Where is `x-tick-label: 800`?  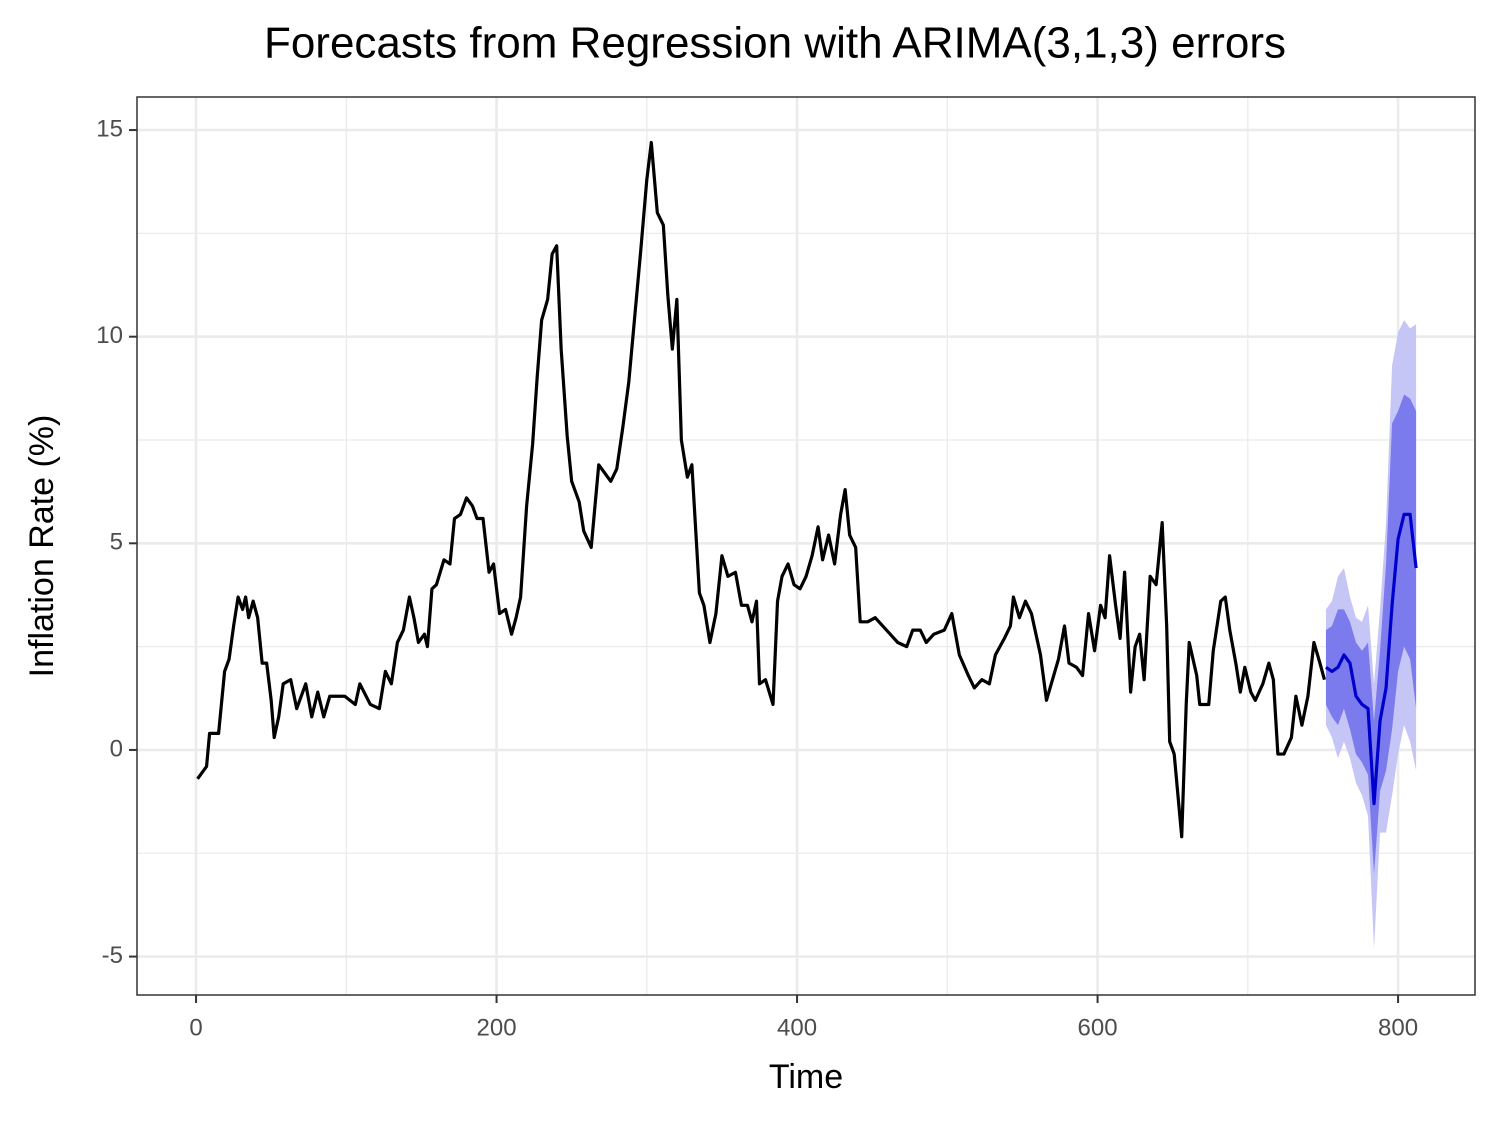
x-tick-label: 800 is located at coordinates (1398, 1027).